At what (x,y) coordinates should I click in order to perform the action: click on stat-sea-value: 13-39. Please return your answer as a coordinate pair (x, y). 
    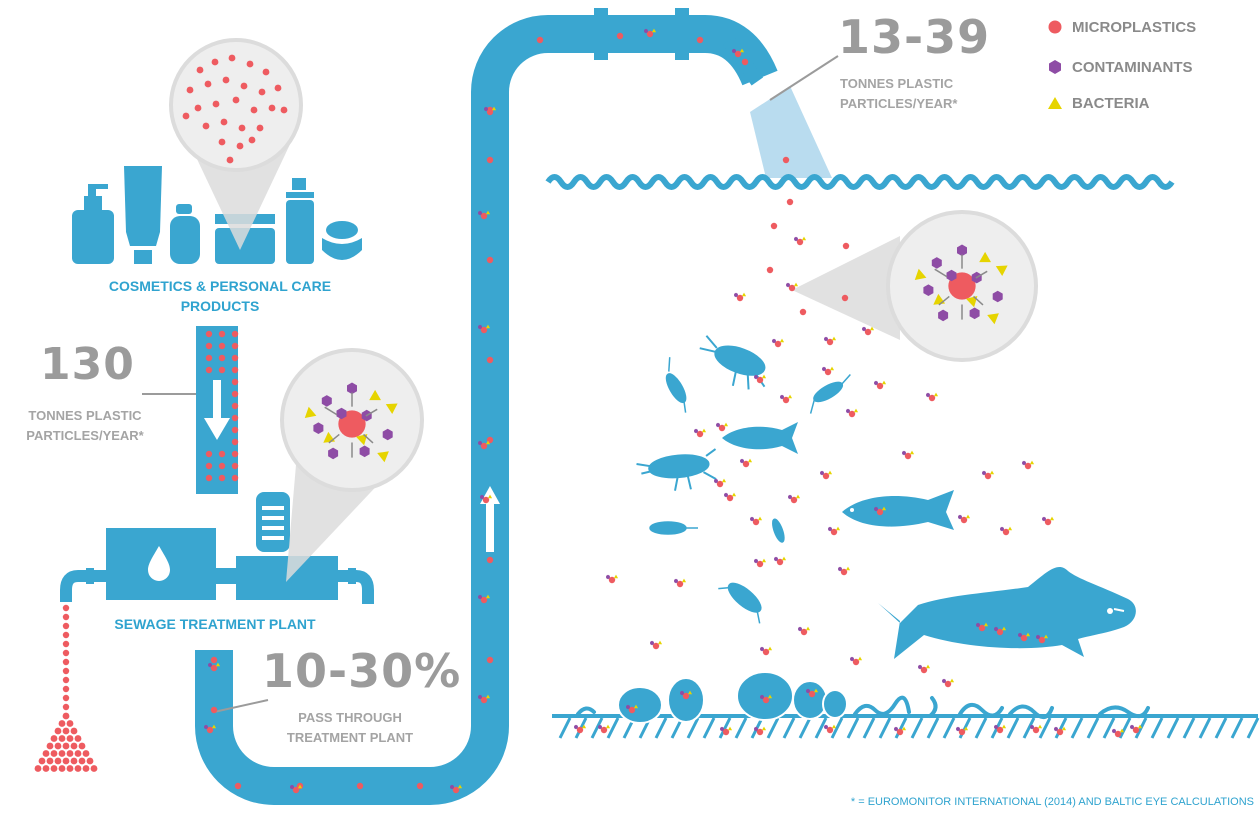
    Looking at the image, I should click on (914, 37).